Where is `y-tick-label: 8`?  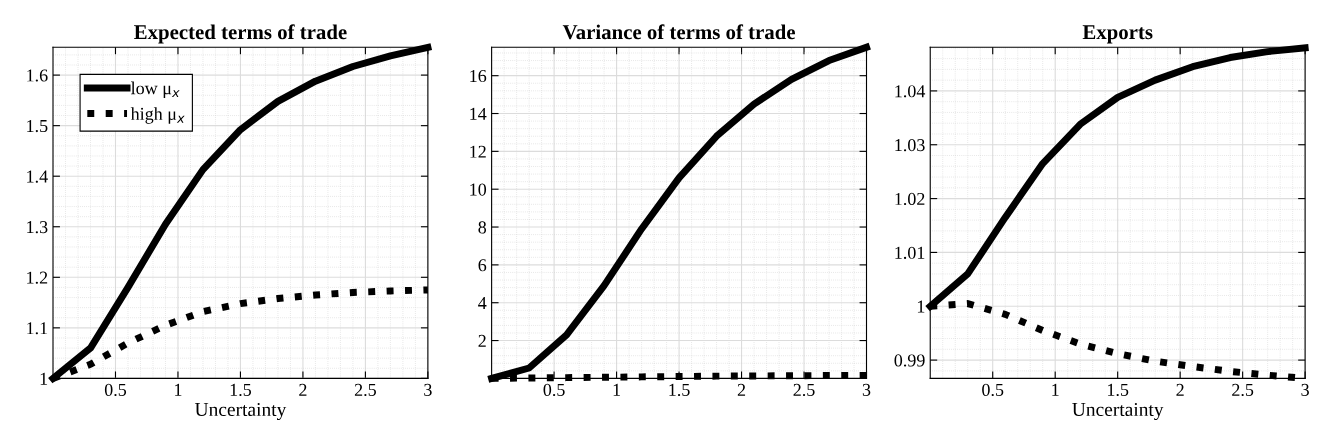
y-tick-label: 8 is located at coordinates (482, 227).